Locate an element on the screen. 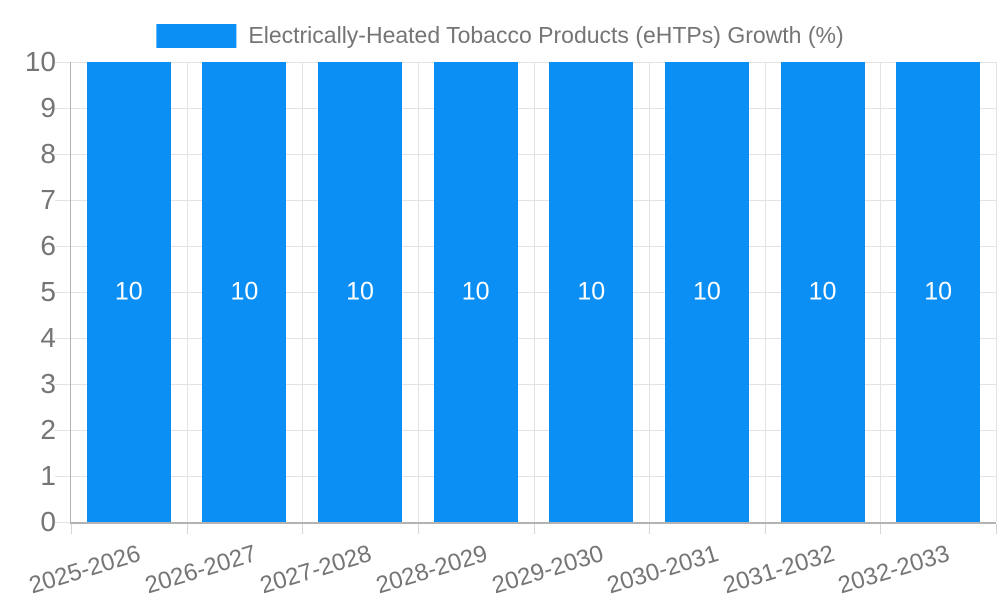  legend-swatch-icon is located at coordinates (196, 35).